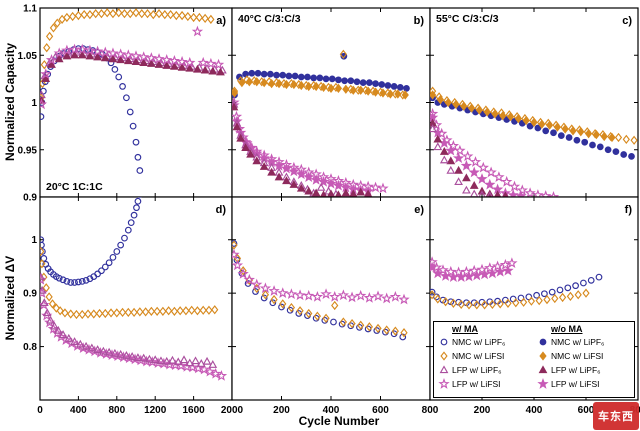 The image size is (640, 431). I want to click on y-axis-title-bottom: Normalized ΔV, so click(10, 298).